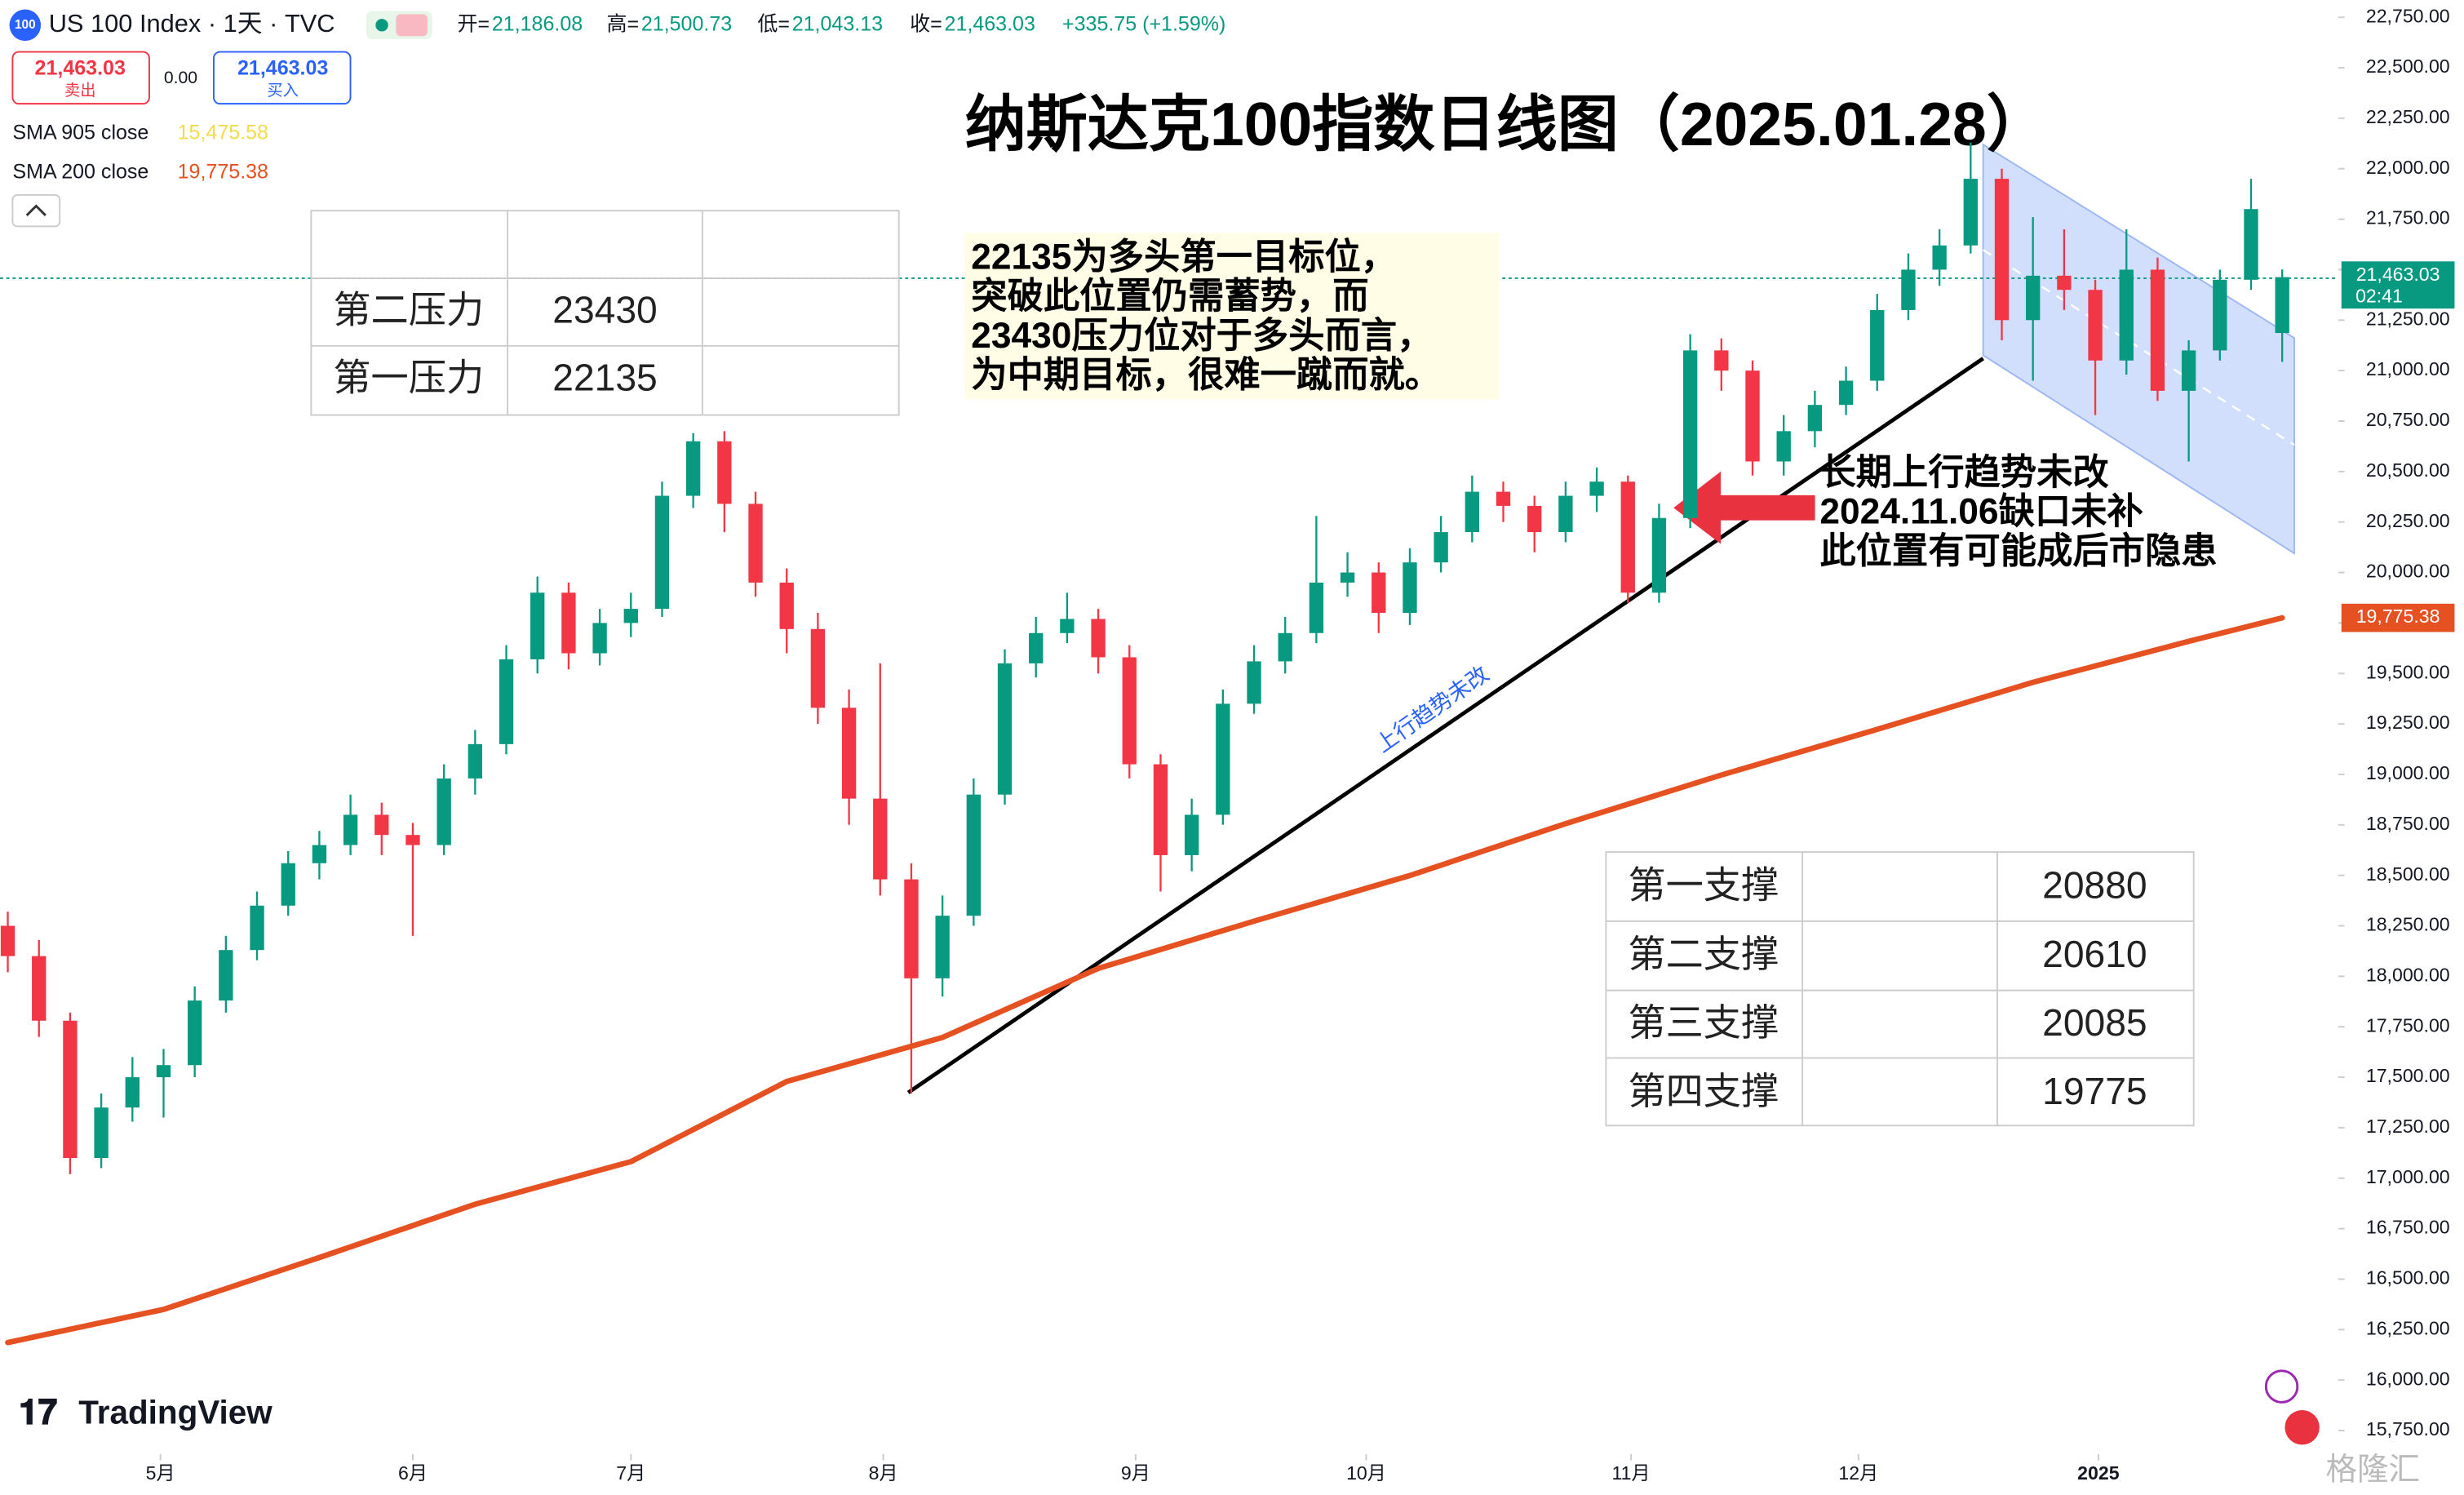 Image resolution: width=2464 pixels, height=1495 pixels. What do you see at coordinates (180, 78) in the screenshot?
I see `spread: 0.00` at bounding box center [180, 78].